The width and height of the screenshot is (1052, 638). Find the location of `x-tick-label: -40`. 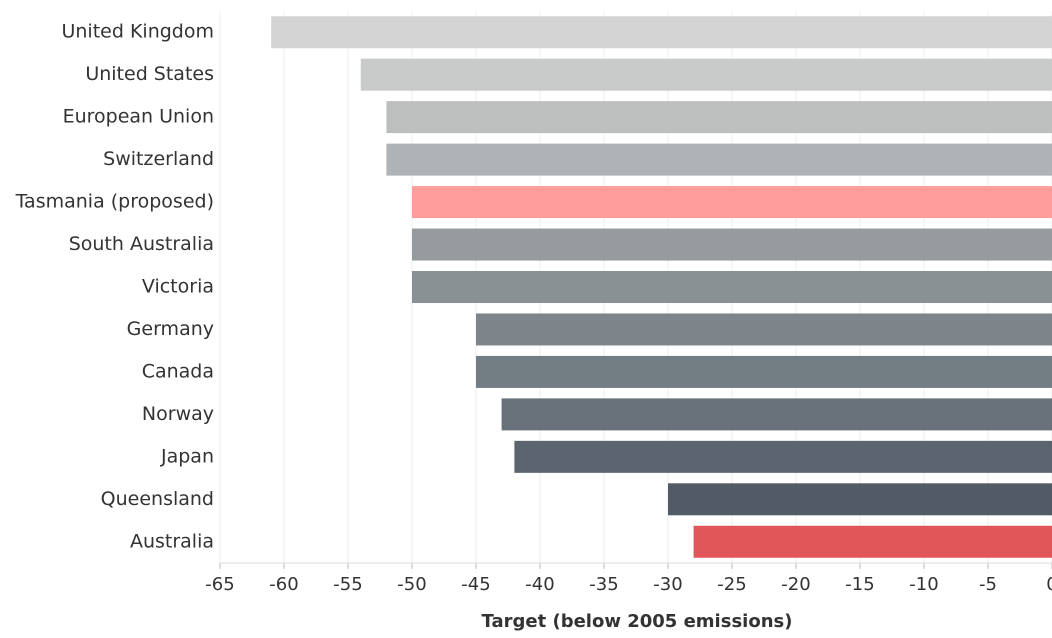

x-tick-label: -40 is located at coordinates (539, 584).